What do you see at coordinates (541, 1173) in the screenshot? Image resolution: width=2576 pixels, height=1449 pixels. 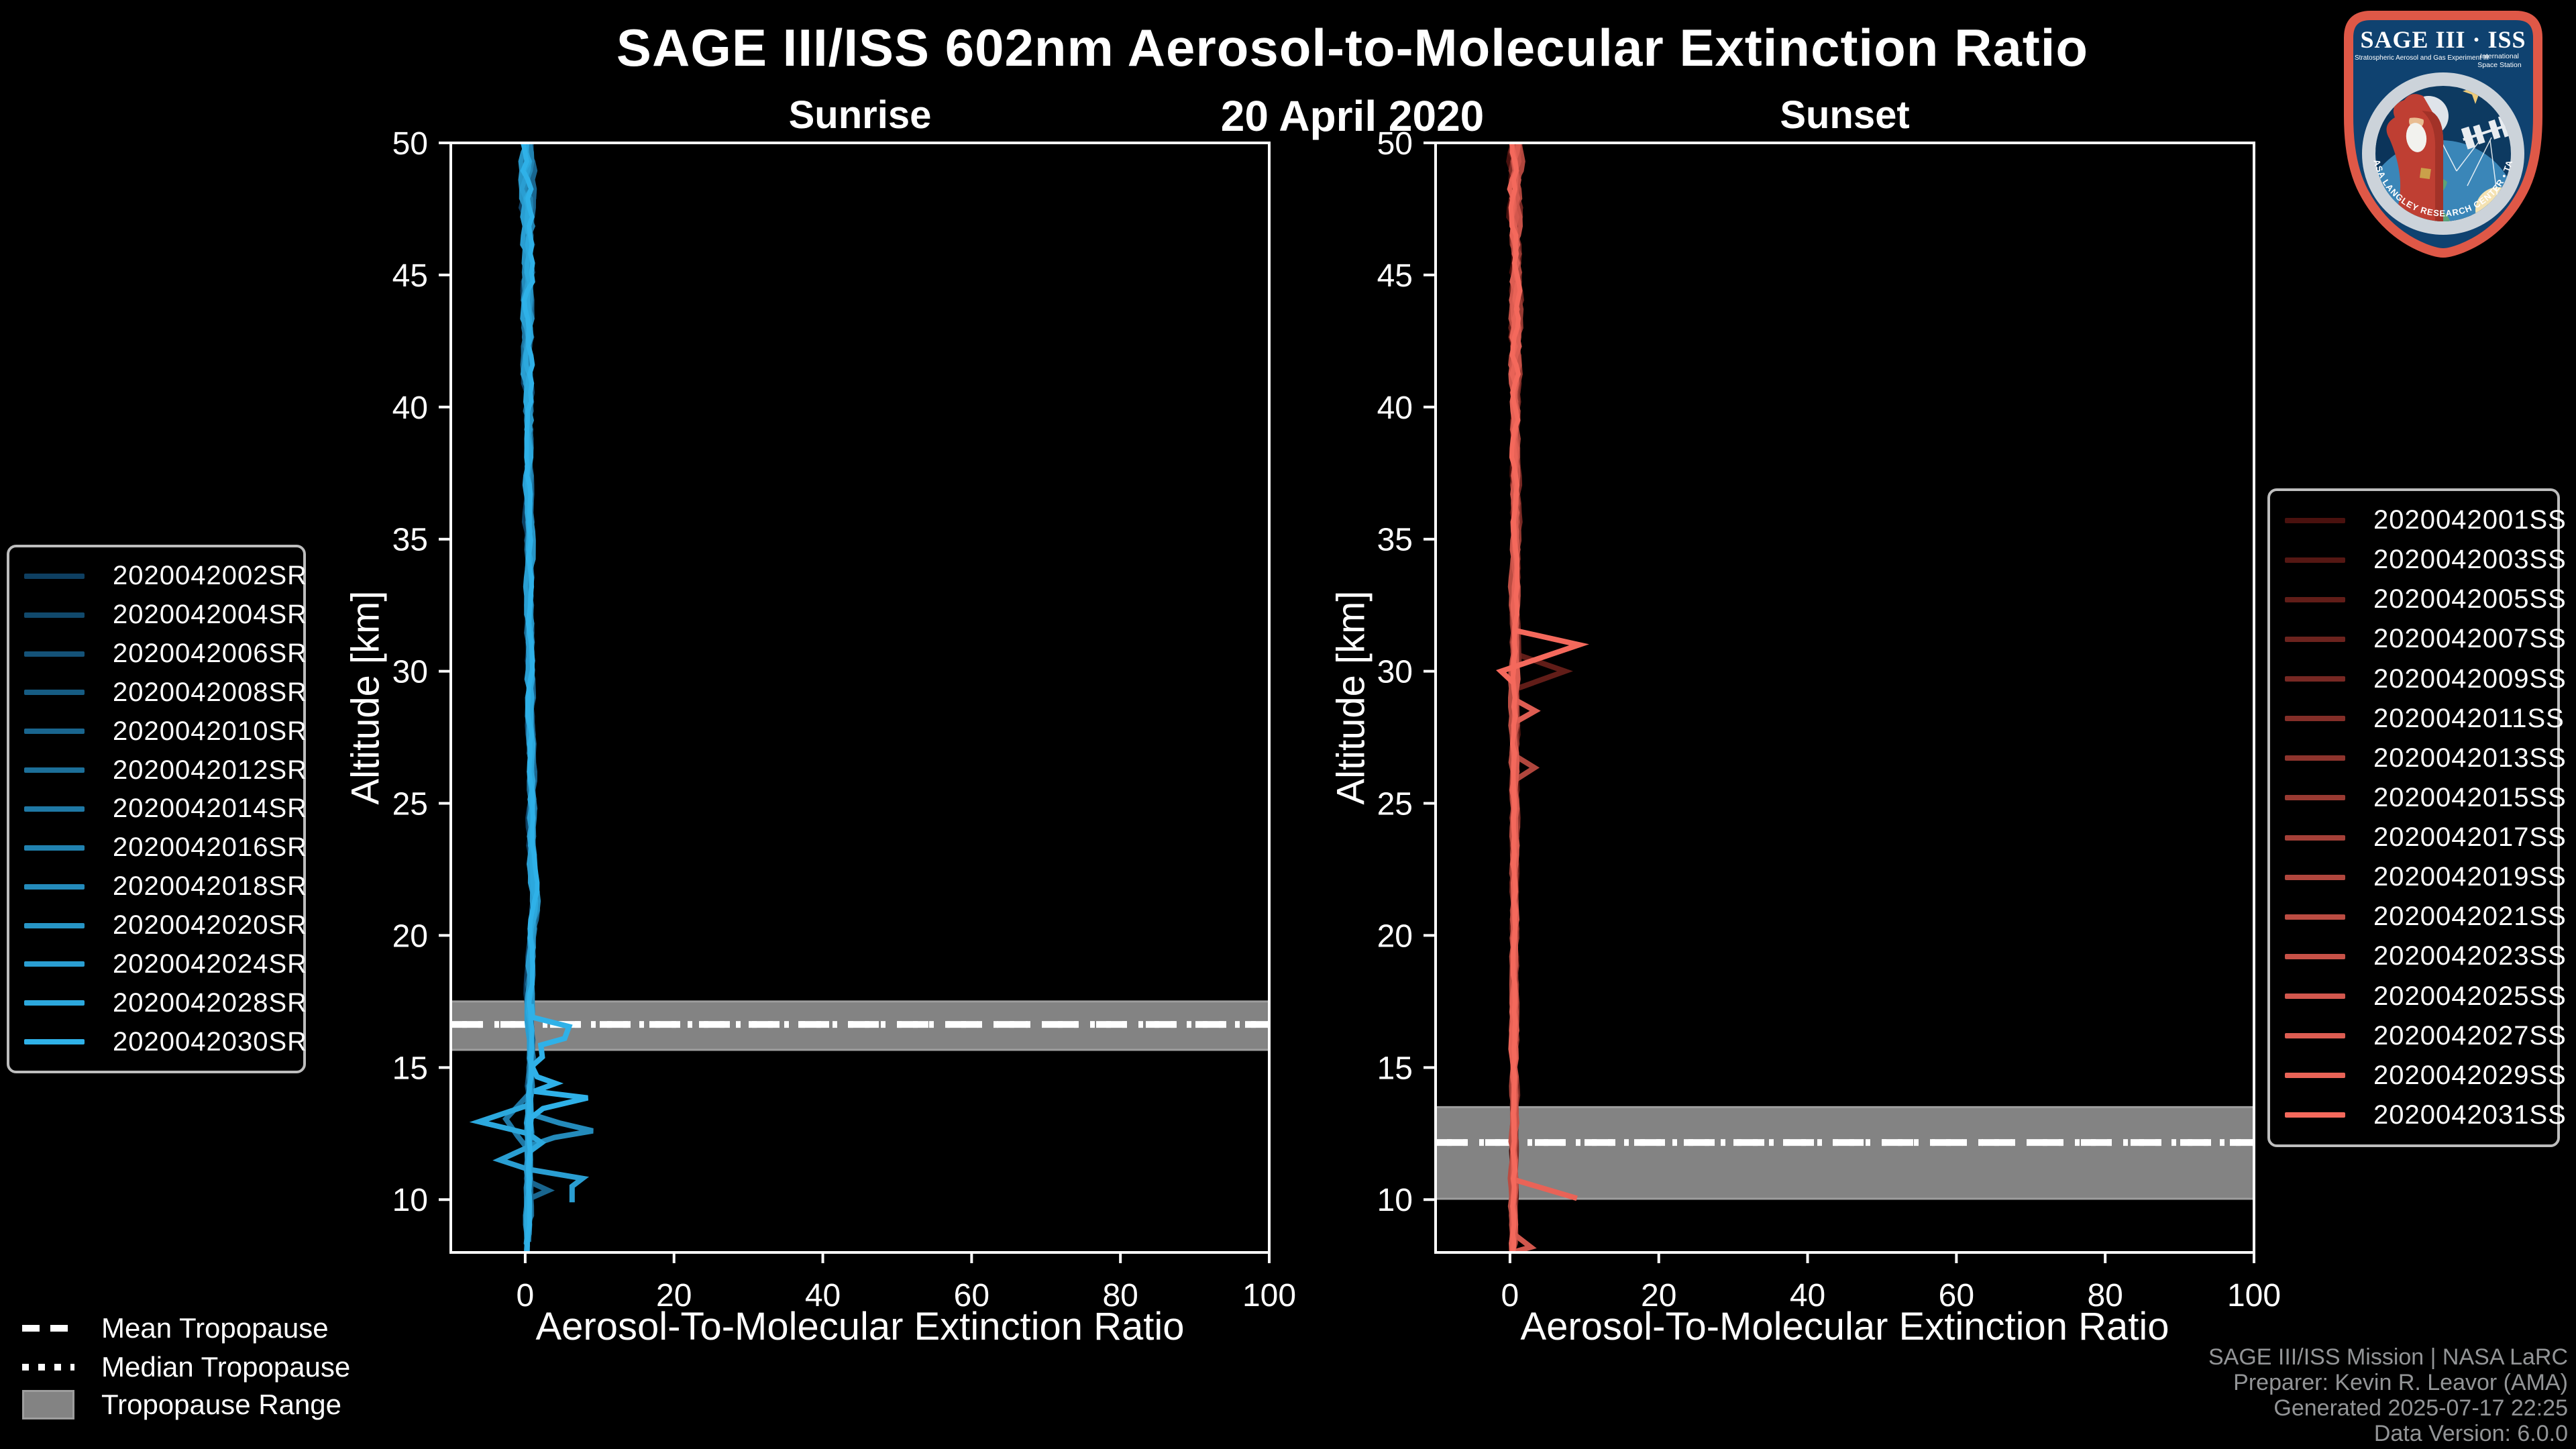 I see `sunrise-feature-2020042024SR` at bounding box center [541, 1173].